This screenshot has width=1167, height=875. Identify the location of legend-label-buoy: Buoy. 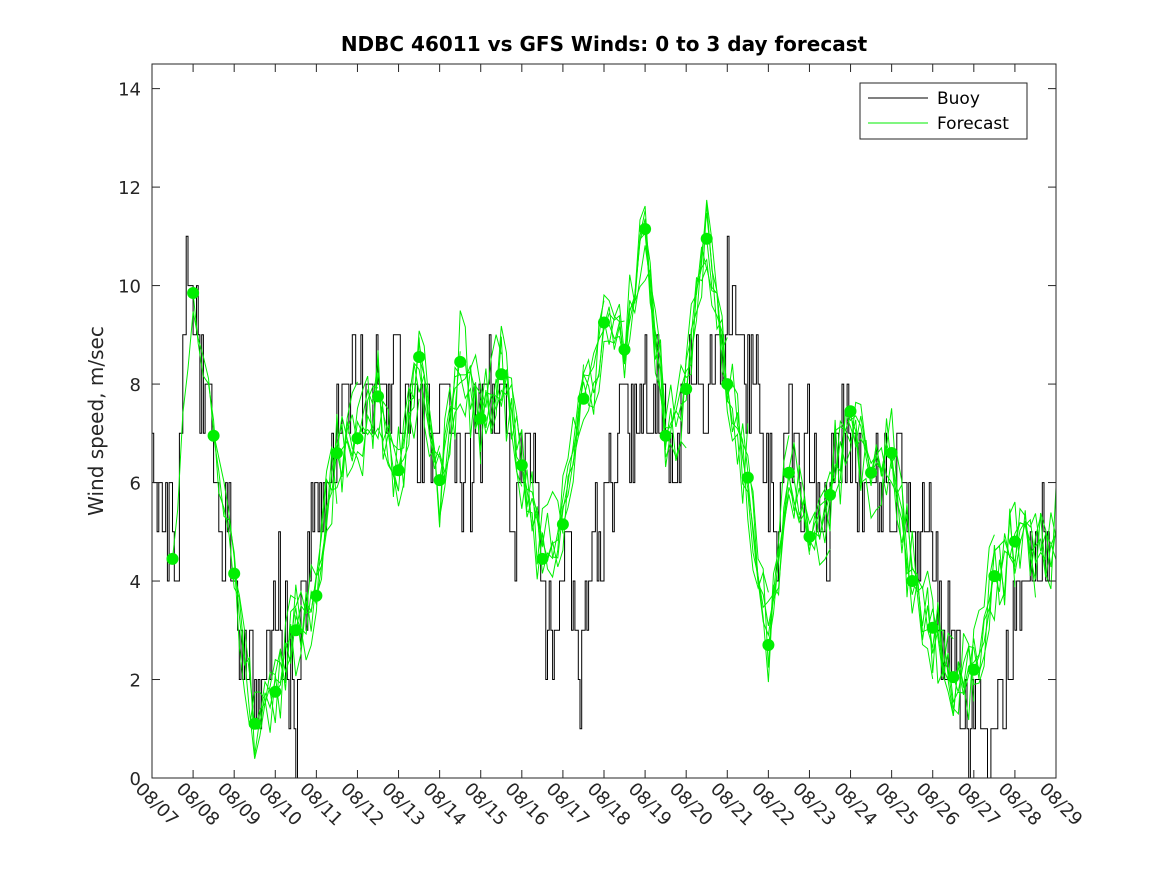
(958, 99).